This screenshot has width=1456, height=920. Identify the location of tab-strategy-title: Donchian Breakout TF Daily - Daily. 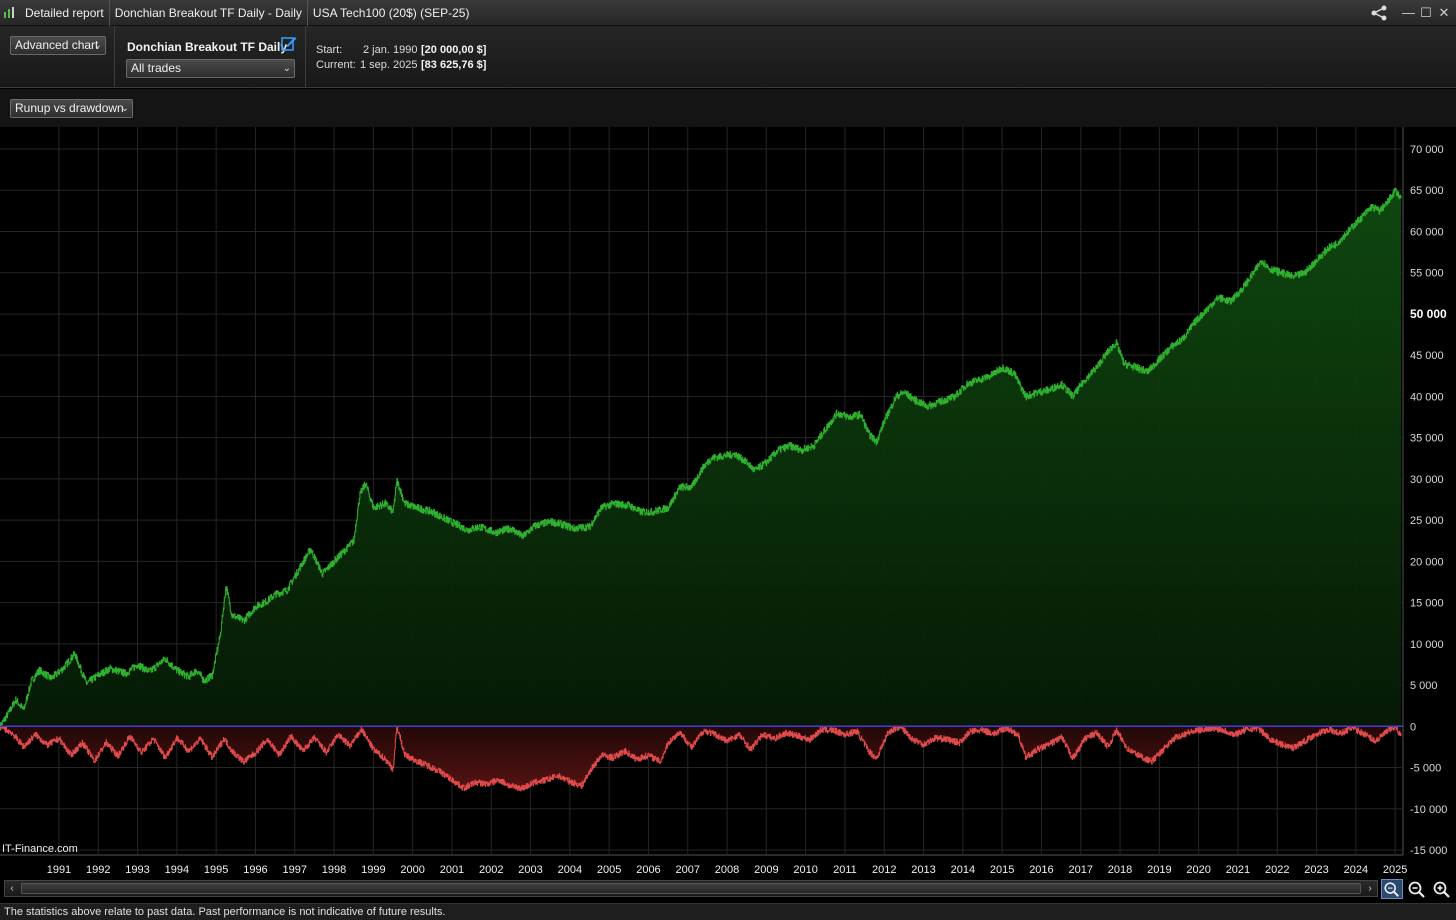
(209, 13).